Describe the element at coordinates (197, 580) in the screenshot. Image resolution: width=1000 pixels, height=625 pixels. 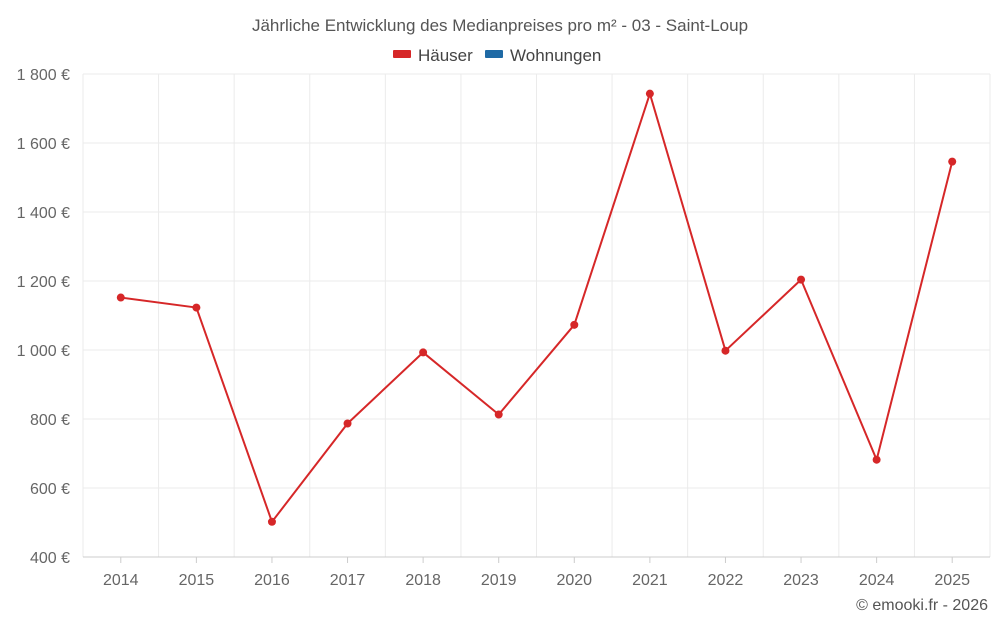
I see `x-tick-label: 2015` at that location.